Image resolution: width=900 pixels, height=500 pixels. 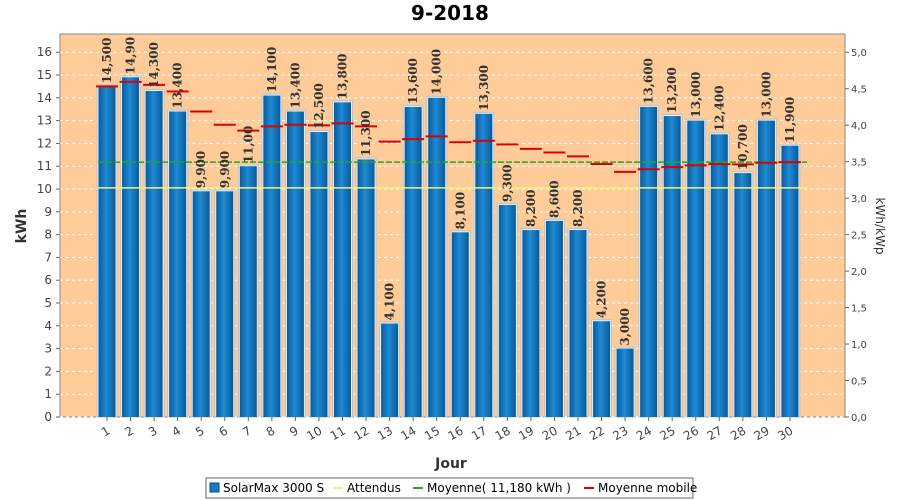 I want to click on data-label: 13,600, so click(x=413, y=81).